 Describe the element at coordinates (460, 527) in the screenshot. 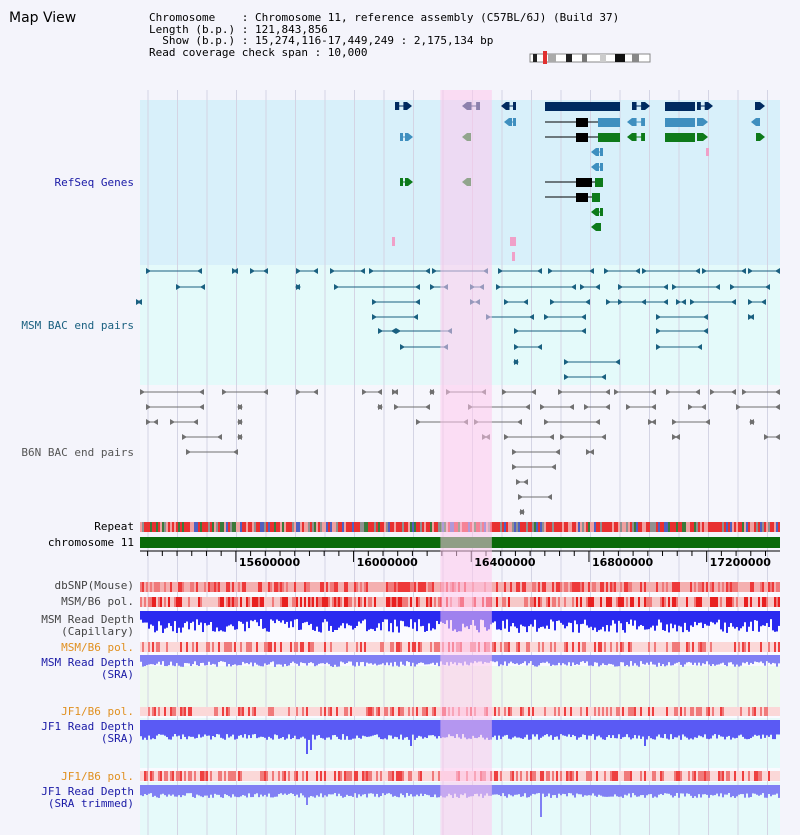

I see `repeat-track` at that location.